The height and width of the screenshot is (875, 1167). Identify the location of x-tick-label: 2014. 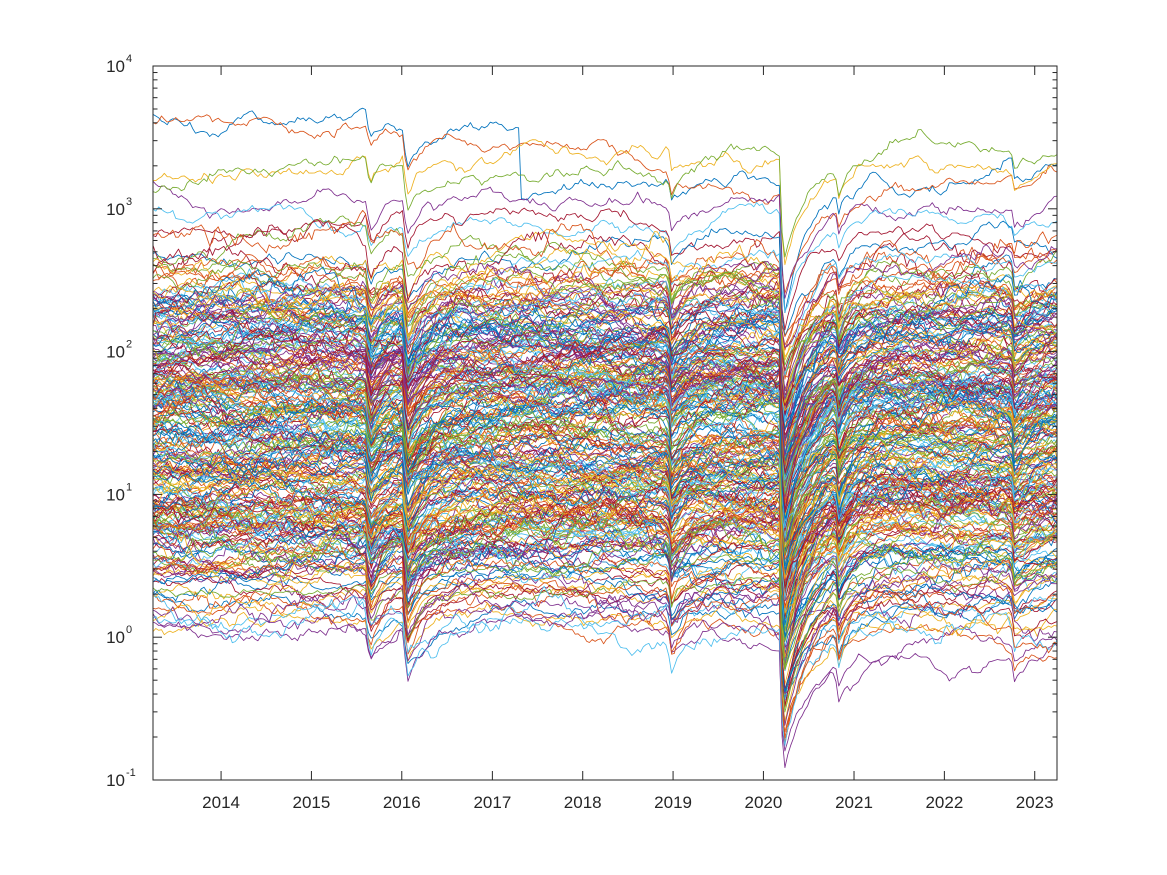
(221, 802).